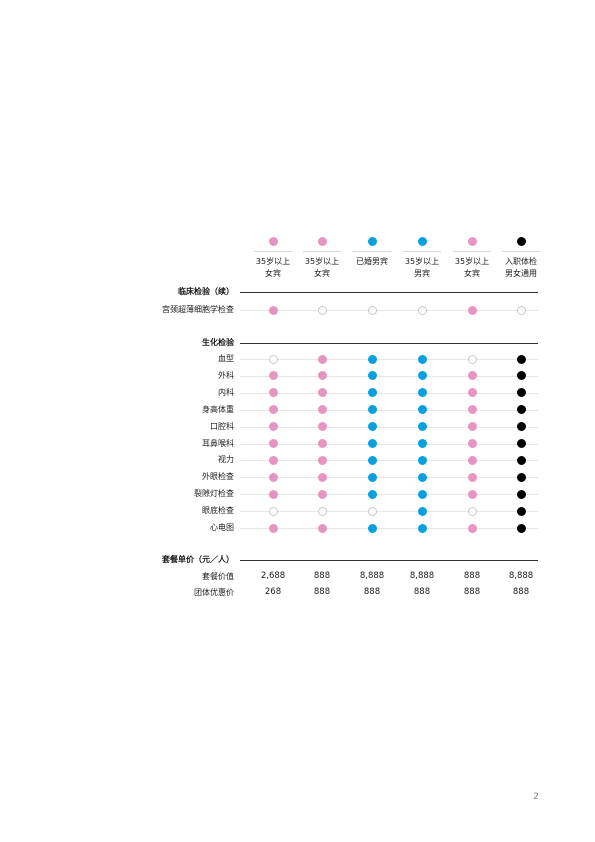  I want to click on row-label: 宫颈超薄细胞学检查, so click(198, 309).